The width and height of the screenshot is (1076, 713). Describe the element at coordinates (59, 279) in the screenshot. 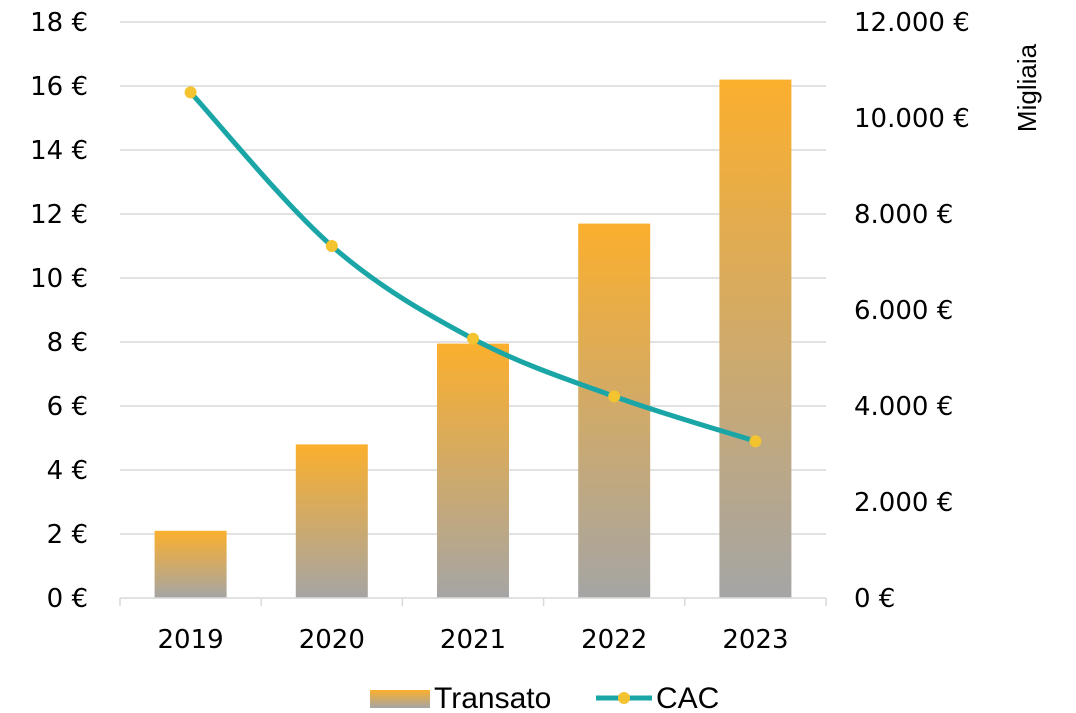

I see `y-left-tick-label: 10 €` at that location.